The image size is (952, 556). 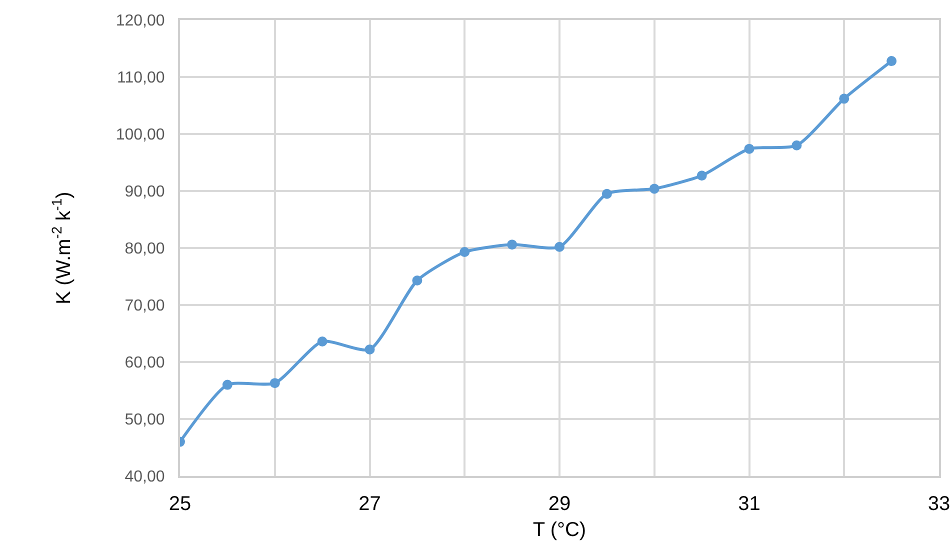 I want to click on y-tick-label: 110,00, so click(x=141, y=78).